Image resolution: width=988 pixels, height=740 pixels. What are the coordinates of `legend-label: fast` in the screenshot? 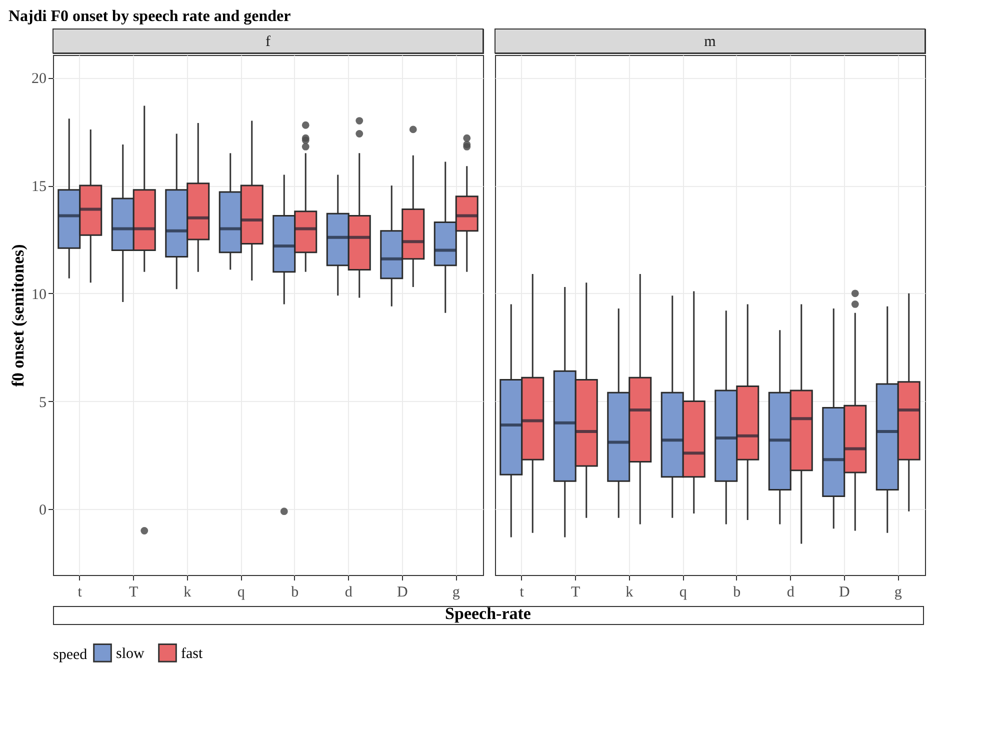 It's located at (192, 654).